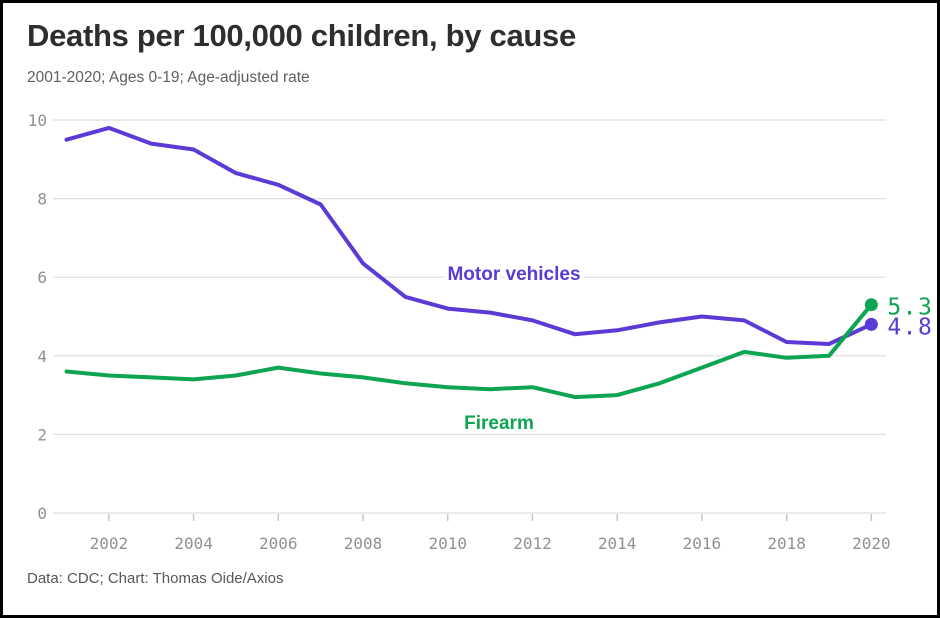 This screenshot has width=940, height=618. I want to click on chart-subtitle: 2001-2020; Ages 0-19; Age-adjusted rate, so click(168, 77).